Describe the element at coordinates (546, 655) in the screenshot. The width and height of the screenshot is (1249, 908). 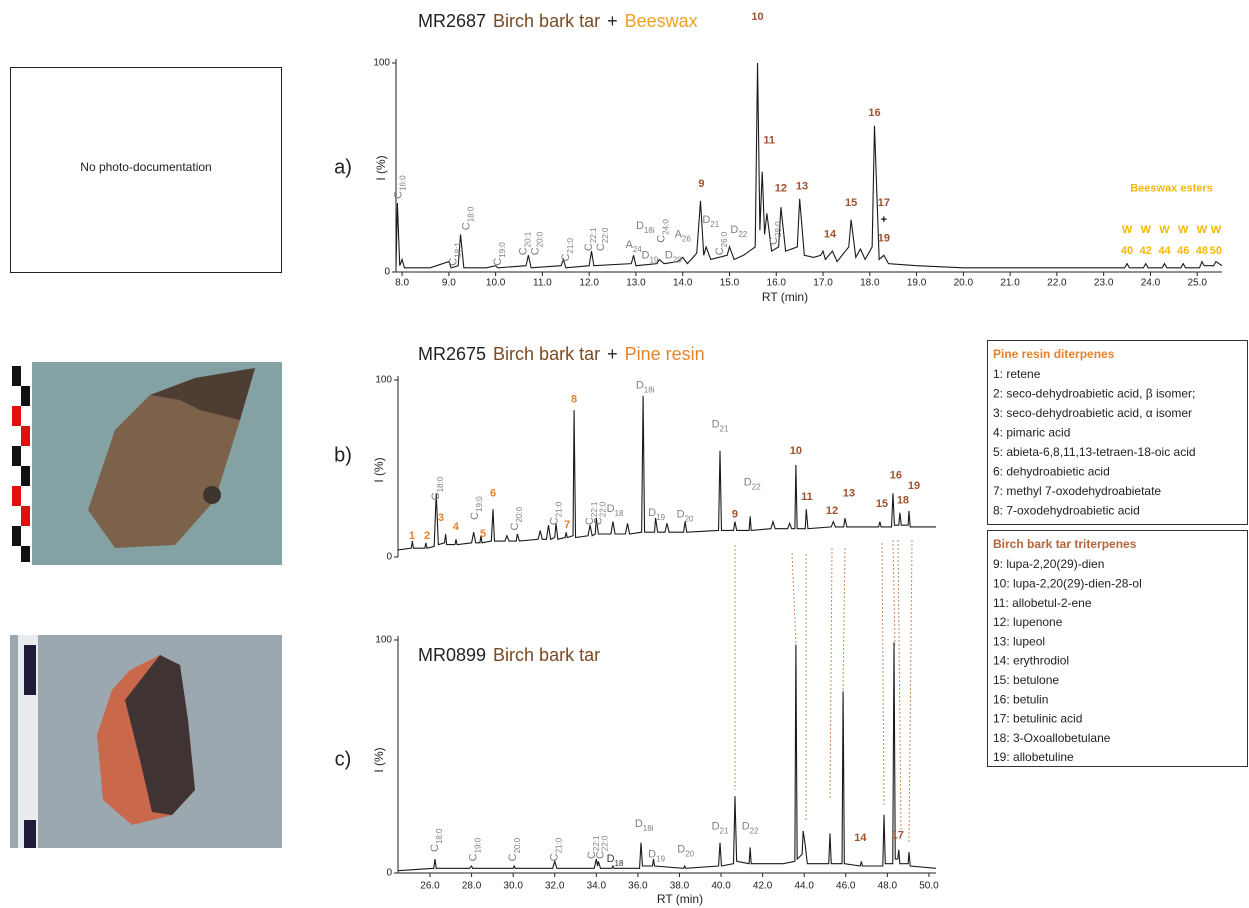
I see `title-part: Birch bark tar` at that location.